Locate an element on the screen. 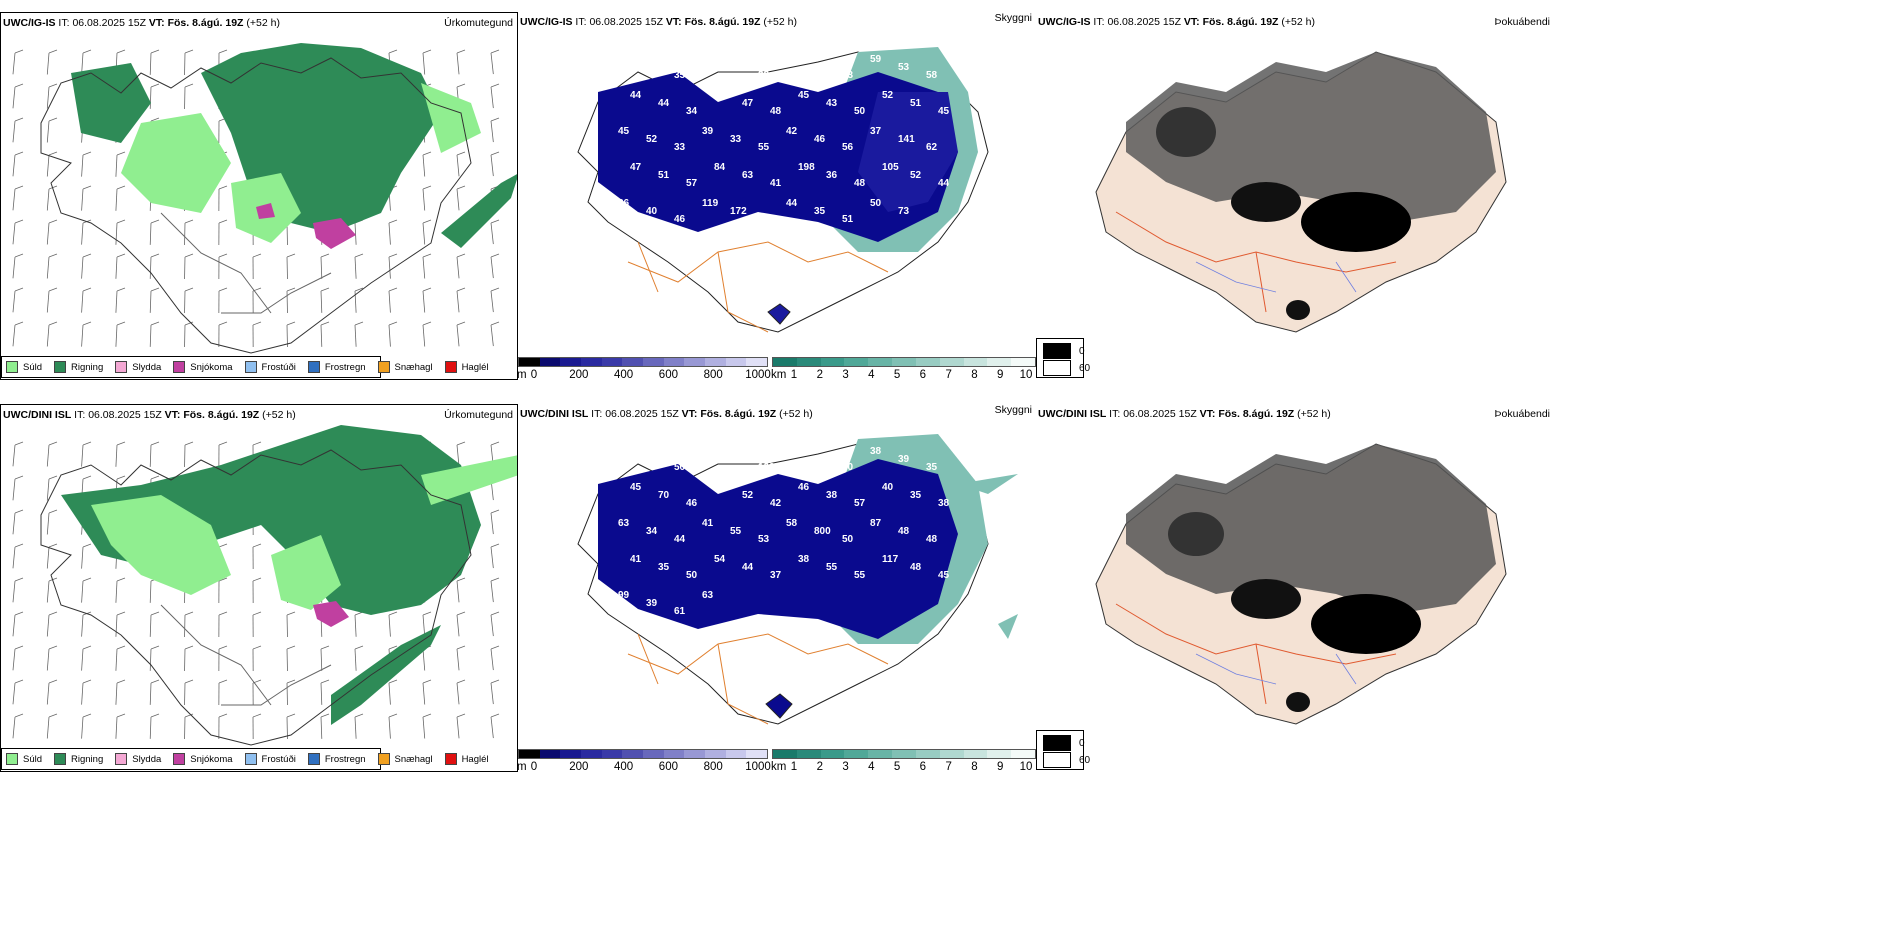 This screenshot has height=950, width=1900. visibility-label: 117 is located at coordinates (890, 559).